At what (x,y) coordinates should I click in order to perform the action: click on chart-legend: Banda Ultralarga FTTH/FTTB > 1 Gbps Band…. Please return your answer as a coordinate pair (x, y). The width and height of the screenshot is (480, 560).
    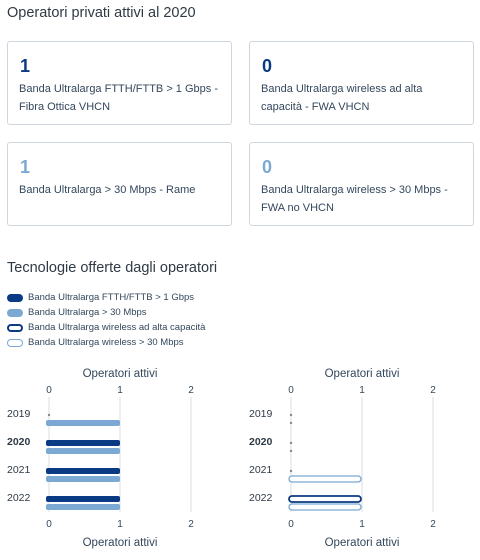
    Looking at the image, I should click on (106, 320).